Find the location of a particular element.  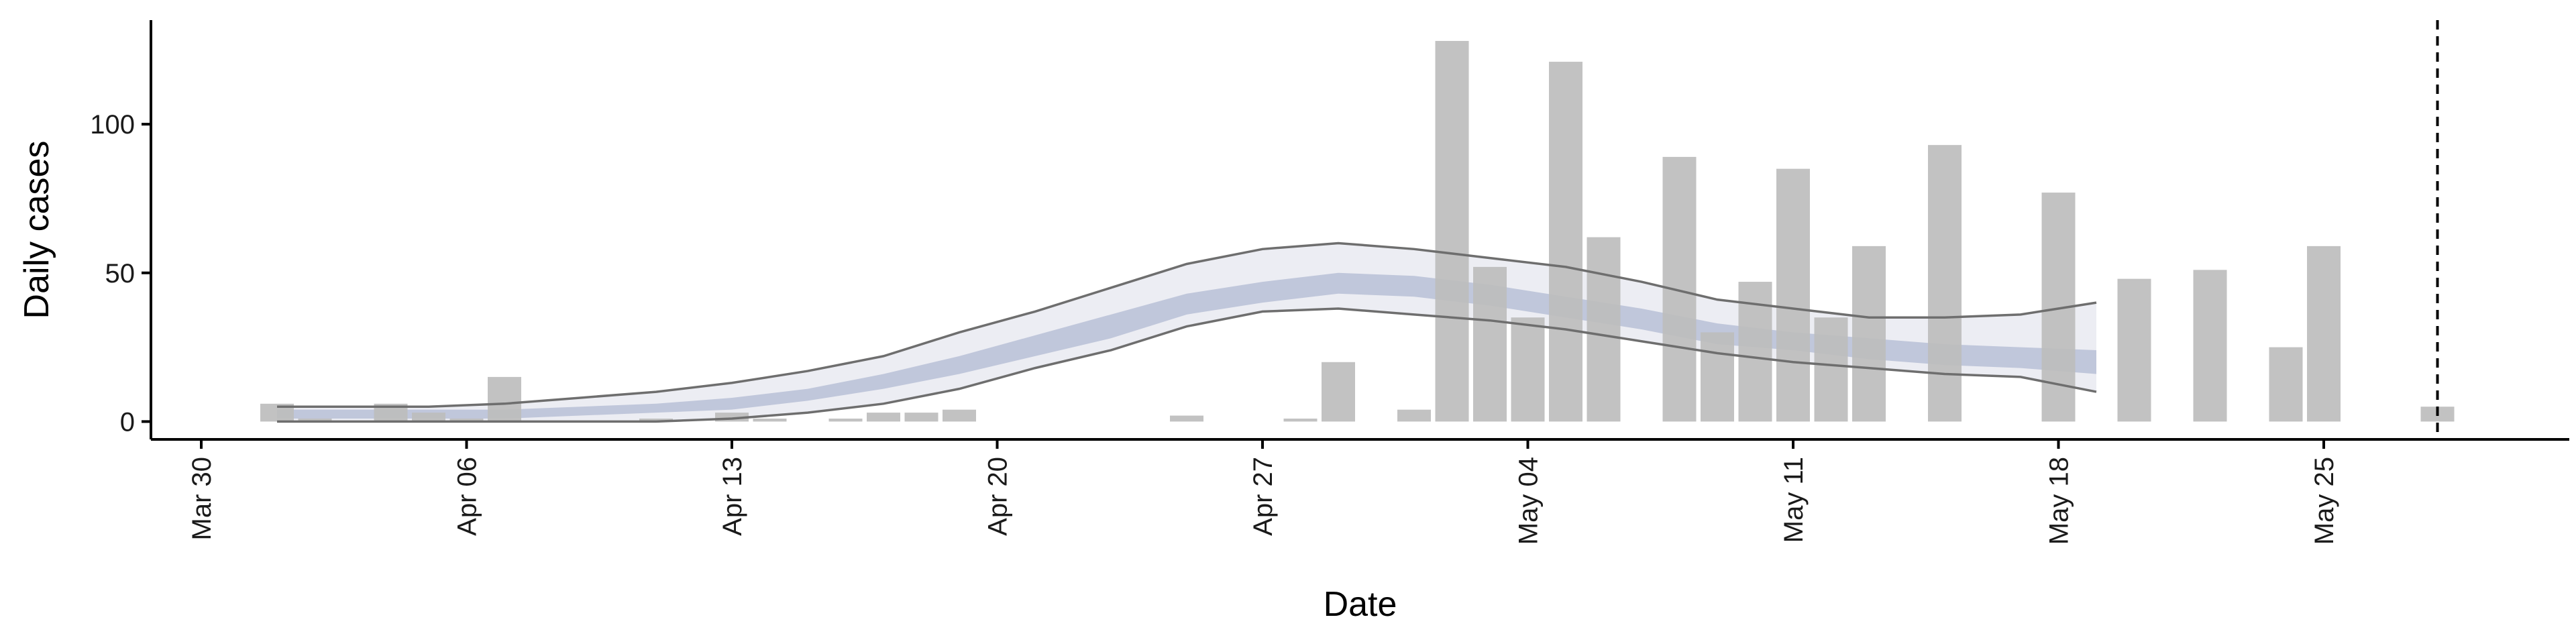

y-tick-label: 100 is located at coordinates (112, 125).